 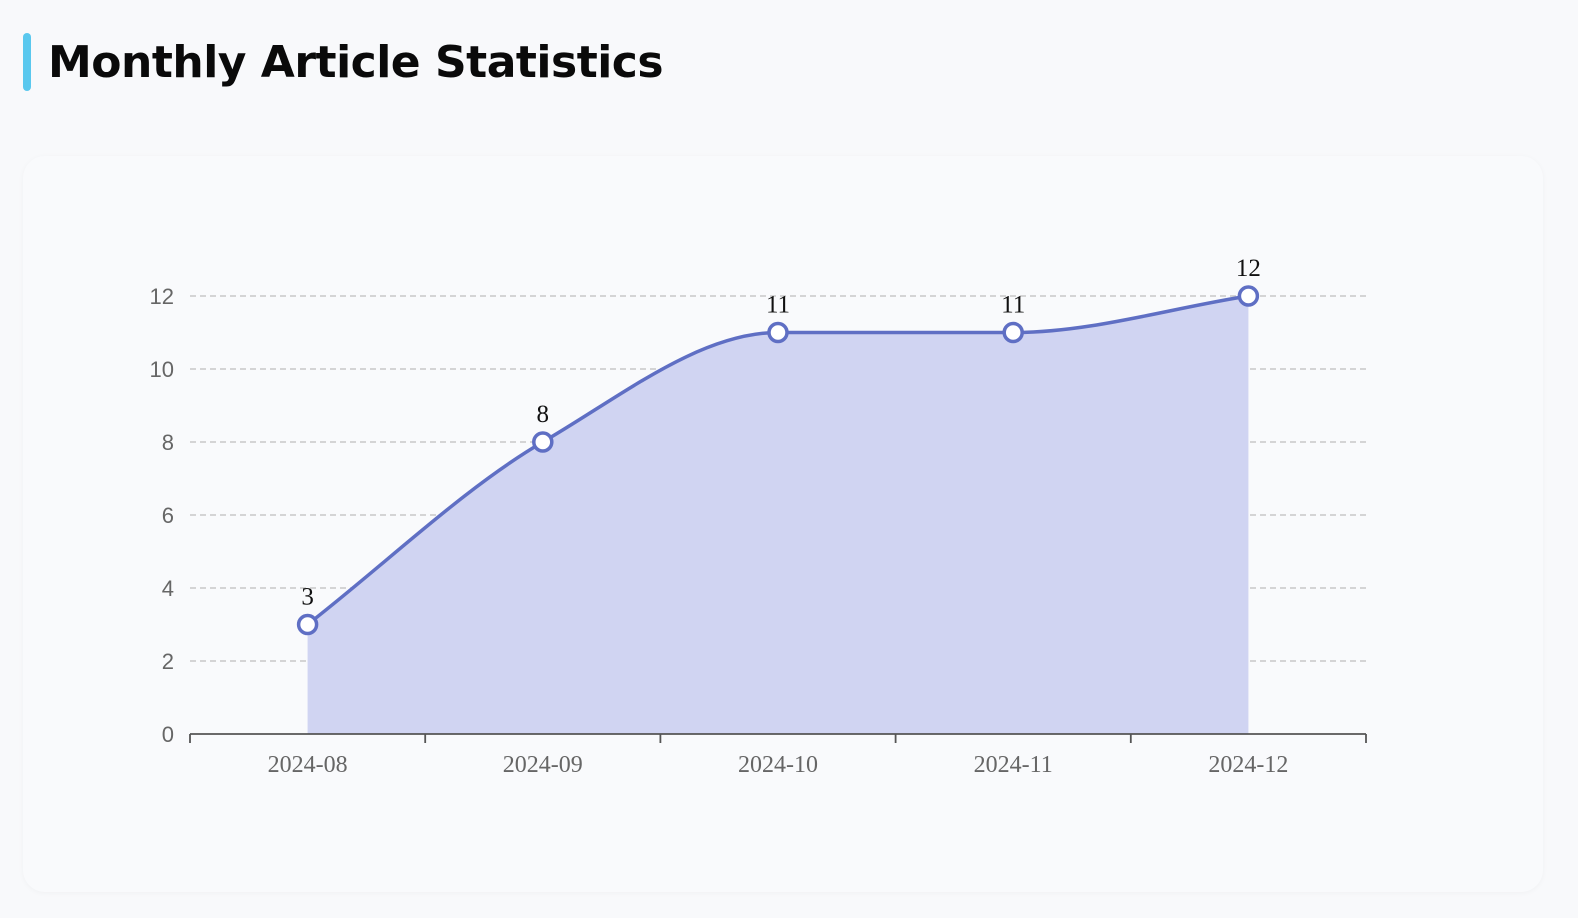 What do you see at coordinates (162, 296) in the screenshot?
I see `y-tick-label: 12` at bounding box center [162, 296].